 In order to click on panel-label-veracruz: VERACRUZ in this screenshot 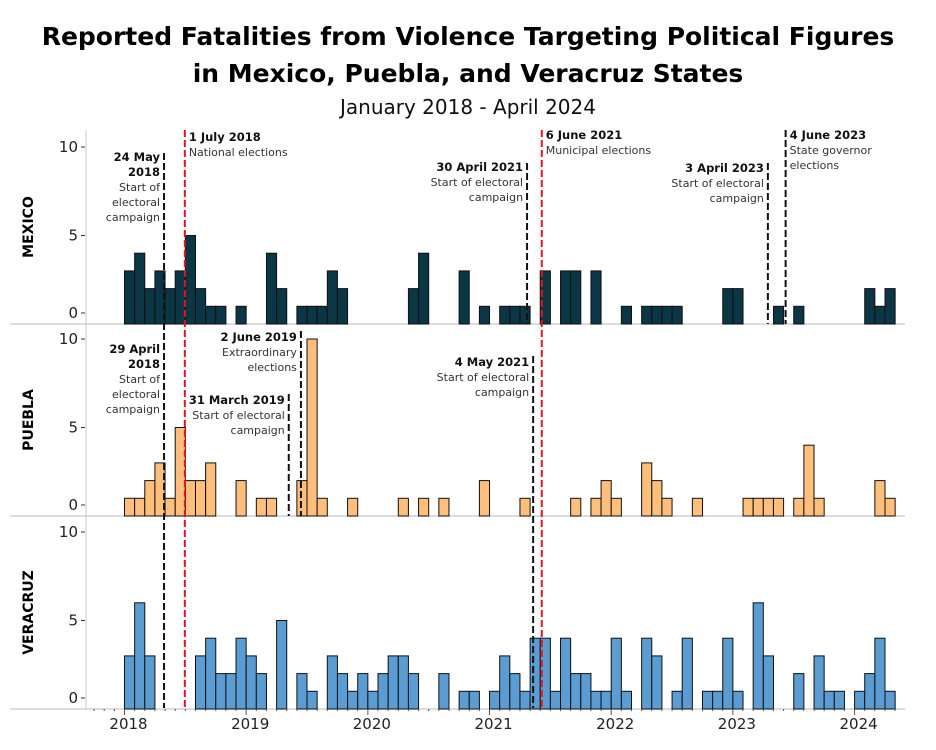, I will do `click(29, 612)`.